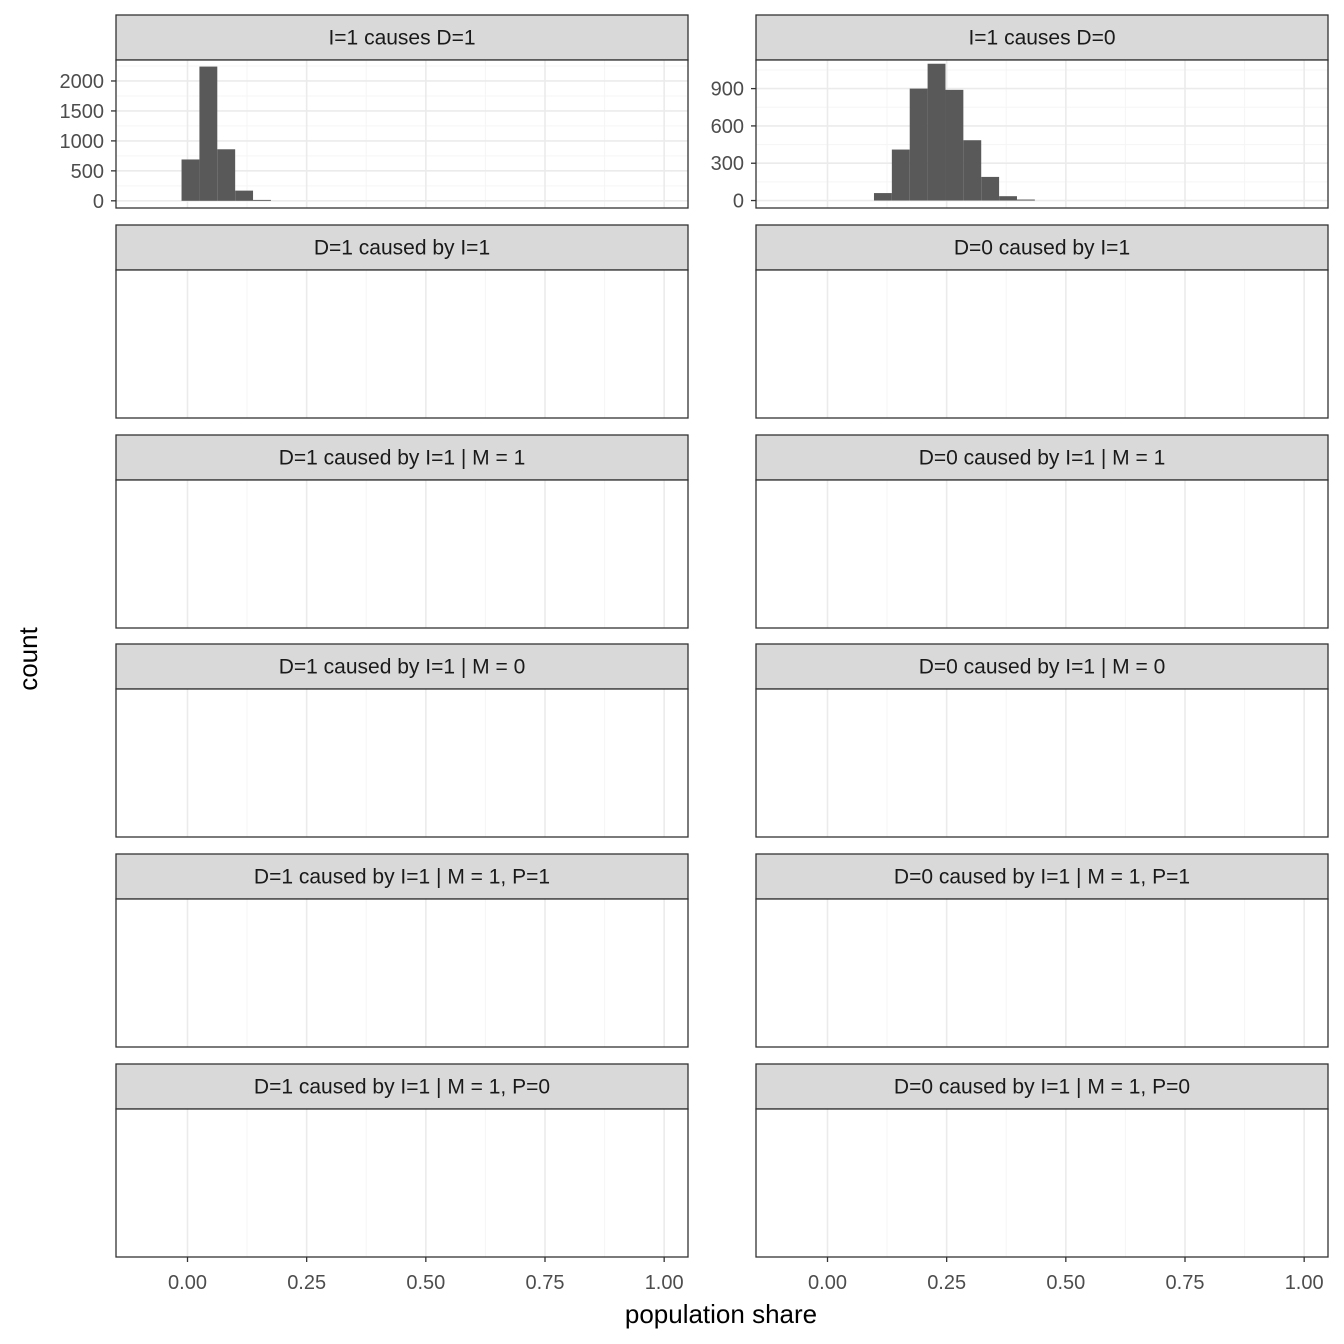 The height and width of the screenshot is (1344, 1344). What do you see at coordinates (727, 164) in the screenshot?
I see `y-tick-label: 300` at bounding box center [727, 164].